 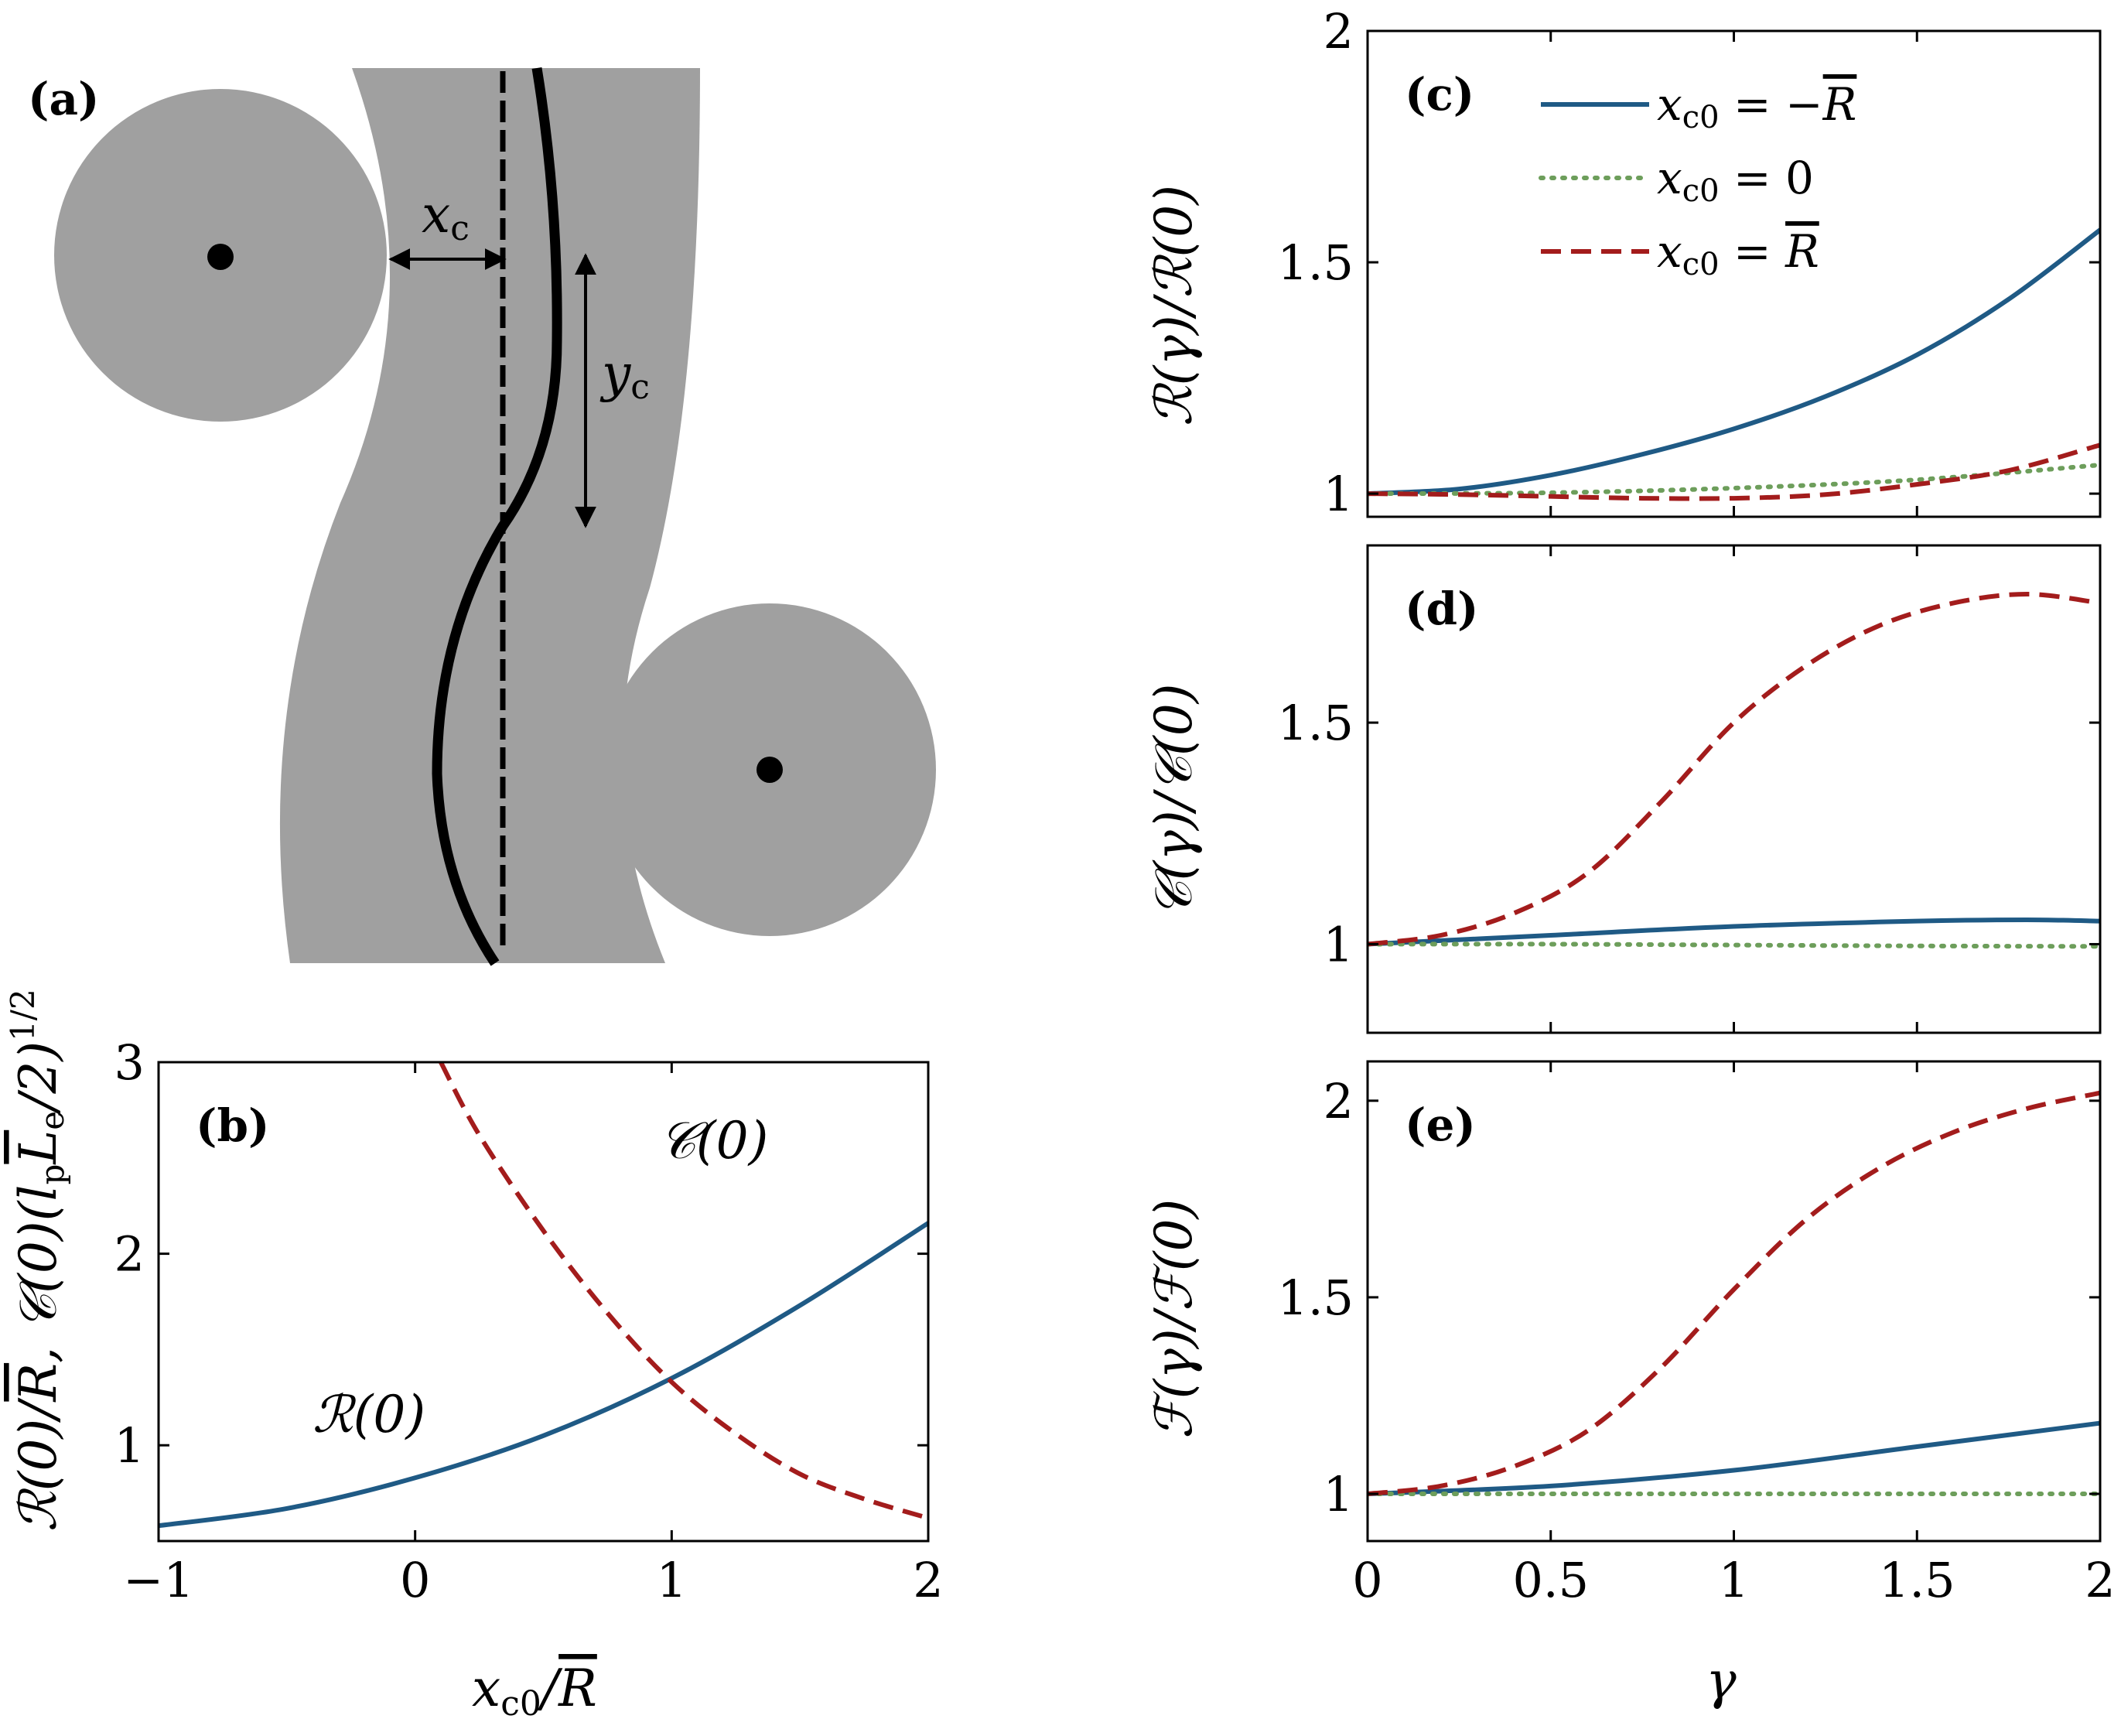 What do you see at coordinates (1917, 1580) in the screenshot?
I see `x-tick-label-e-3: 1.5` at bounding box center [1917, 1580].